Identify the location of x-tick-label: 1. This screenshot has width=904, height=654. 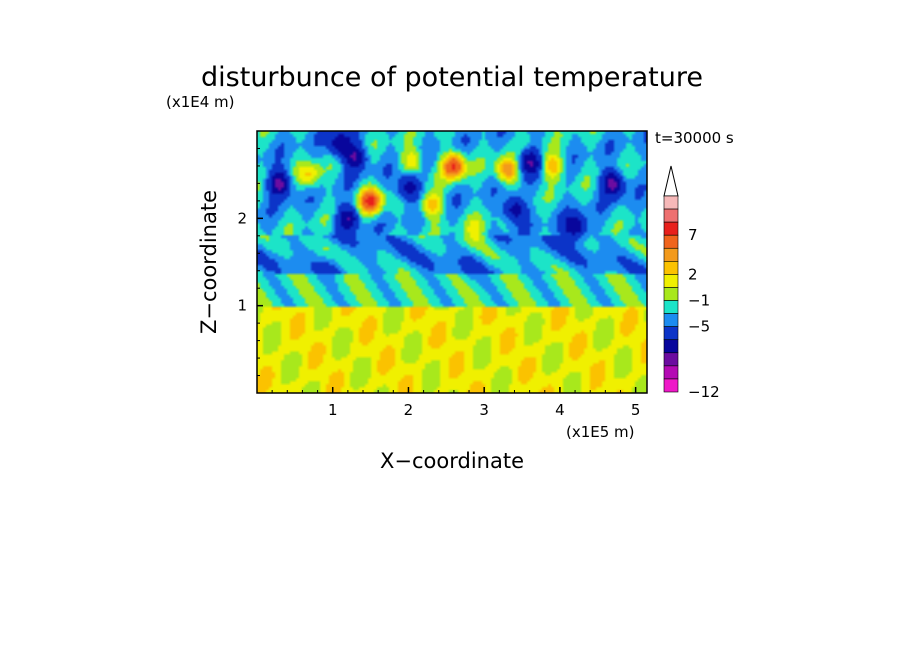
(333, 410).